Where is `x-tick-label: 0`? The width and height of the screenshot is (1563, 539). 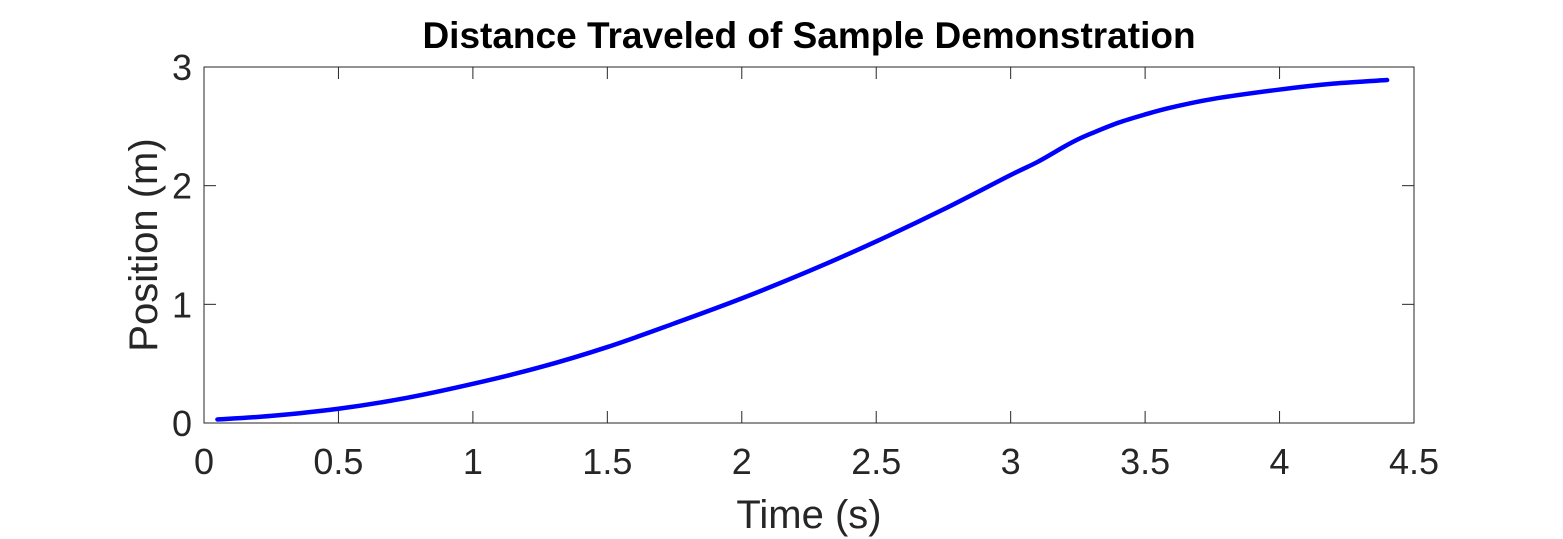
x-tick-label: 0 is located at coordinates (204, 461).